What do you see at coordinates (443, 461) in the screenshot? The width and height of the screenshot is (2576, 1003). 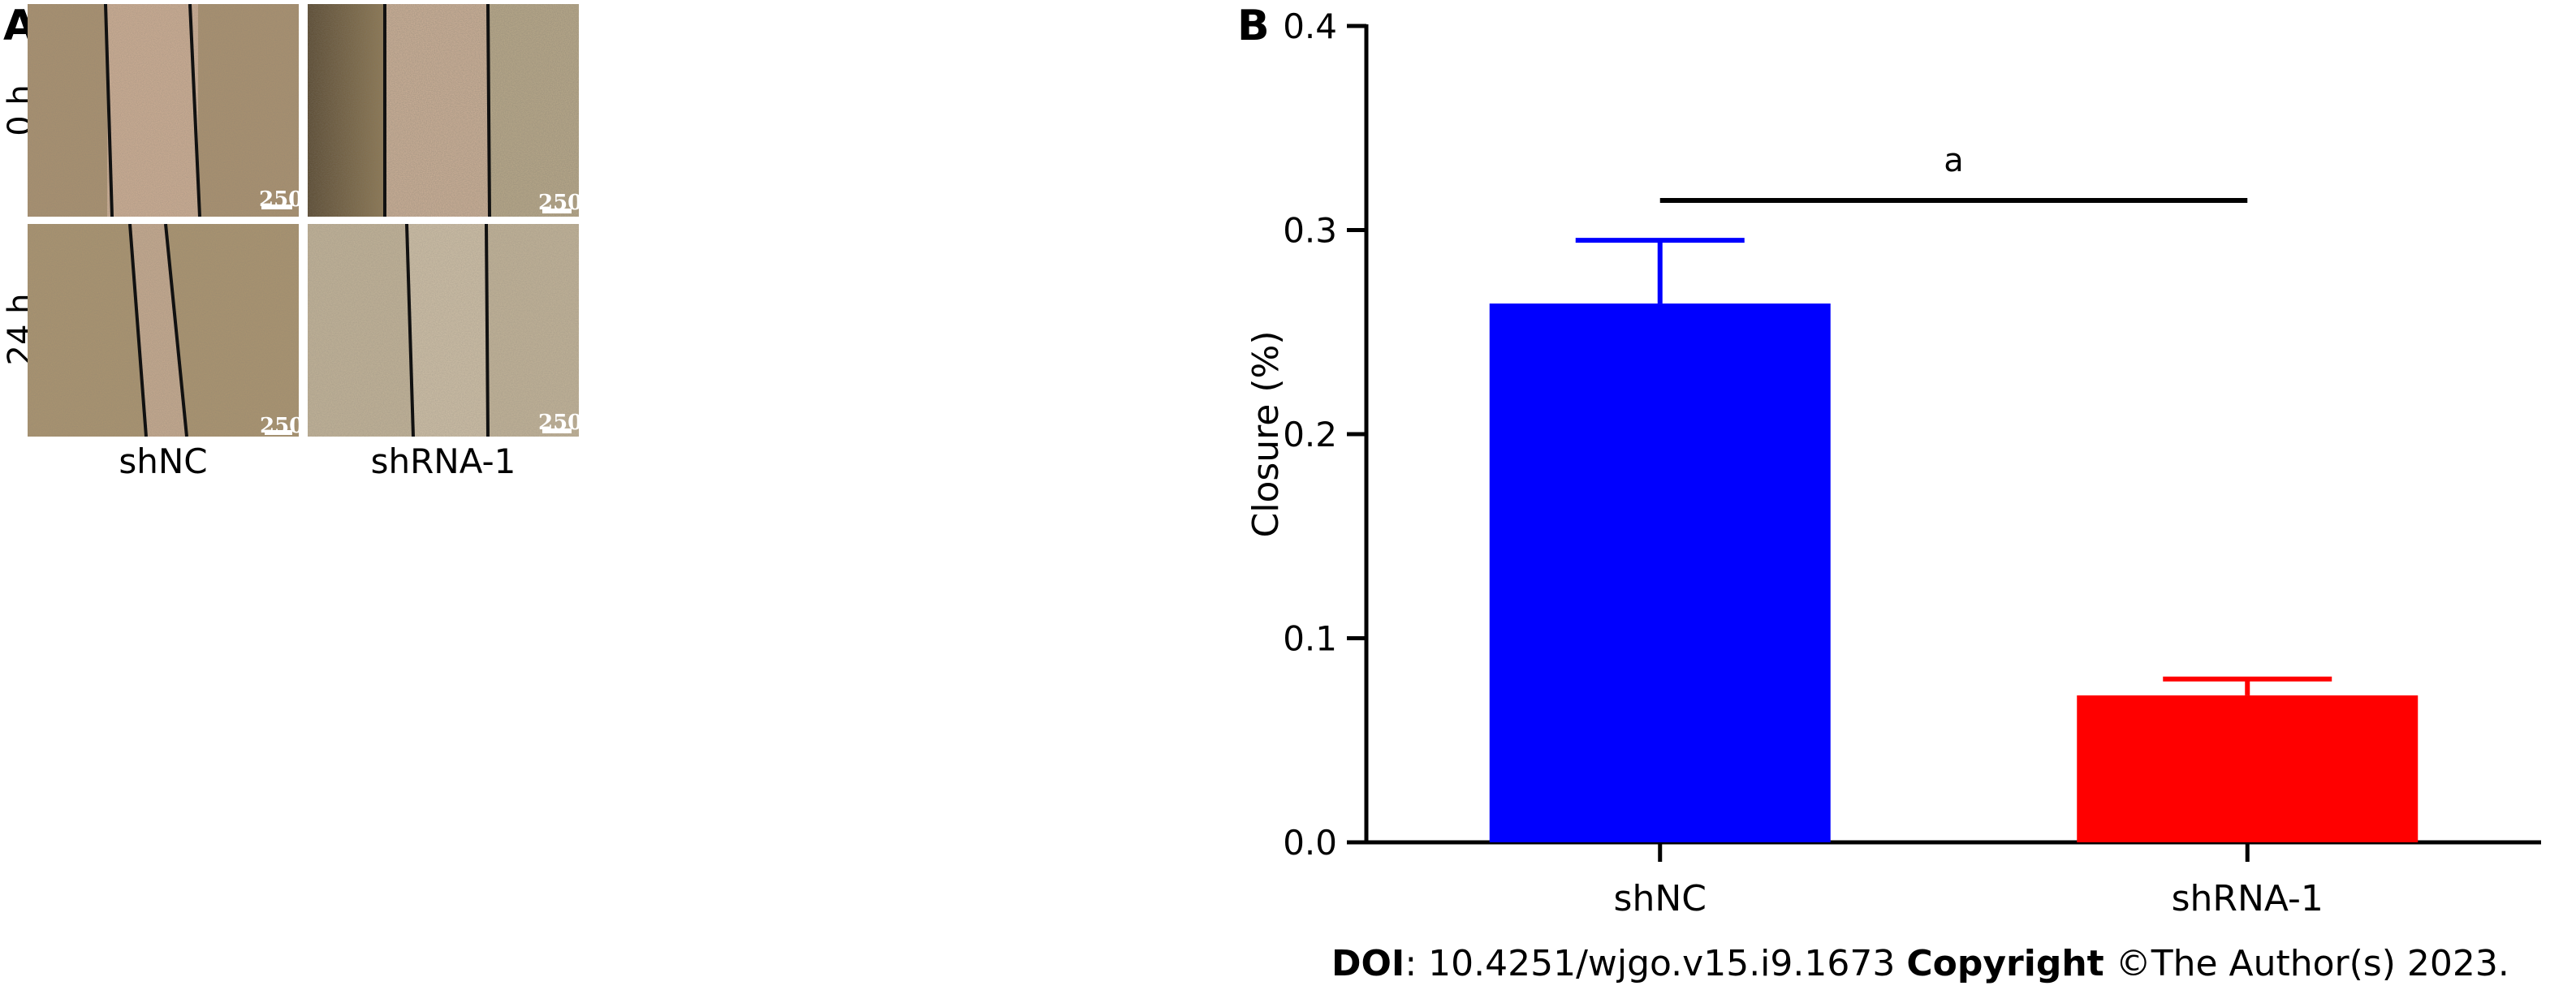 I see `column-label-shrna1: shRNA-1` at bounding box center [443, 461].